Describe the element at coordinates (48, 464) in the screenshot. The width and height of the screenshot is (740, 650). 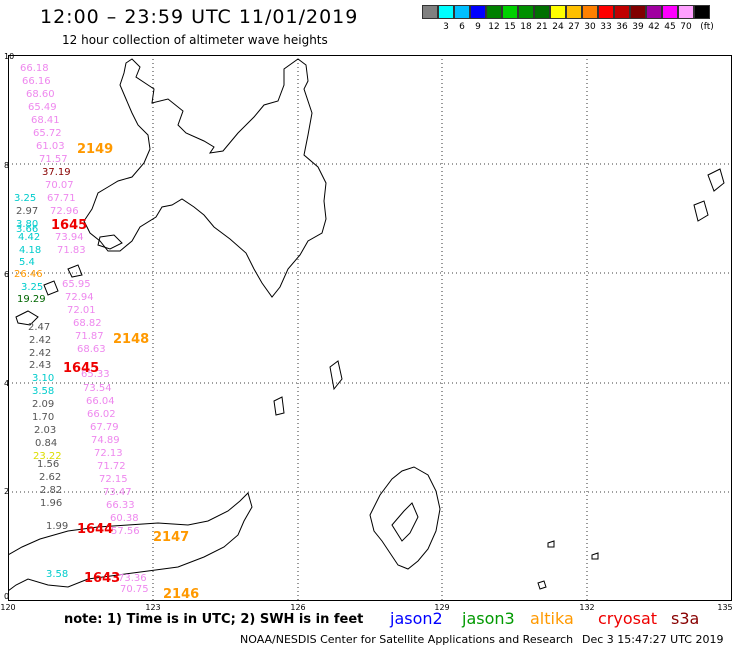
I see `swh-value: 1.56` at that location.